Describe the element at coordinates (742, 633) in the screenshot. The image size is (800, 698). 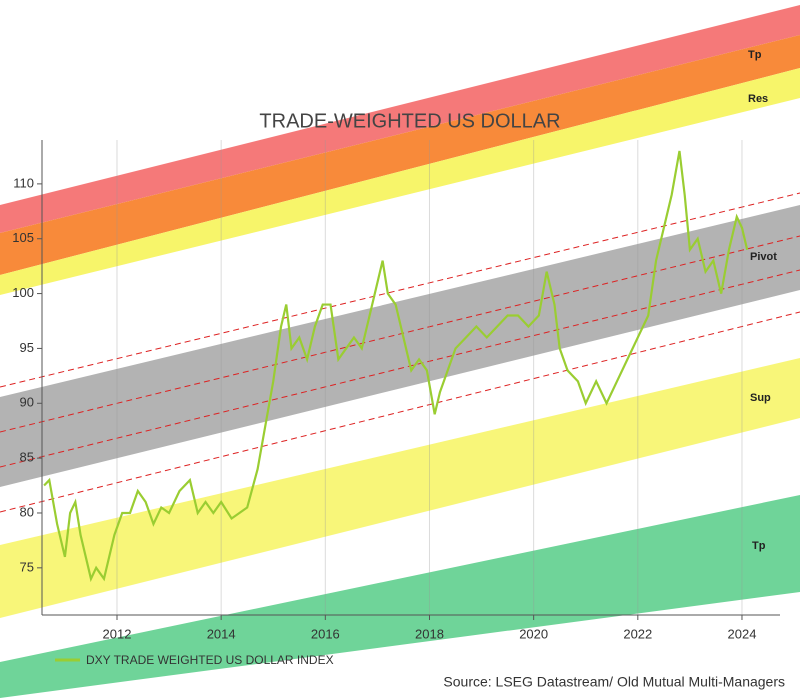
I see `x-tick-label: 2024` at that location.